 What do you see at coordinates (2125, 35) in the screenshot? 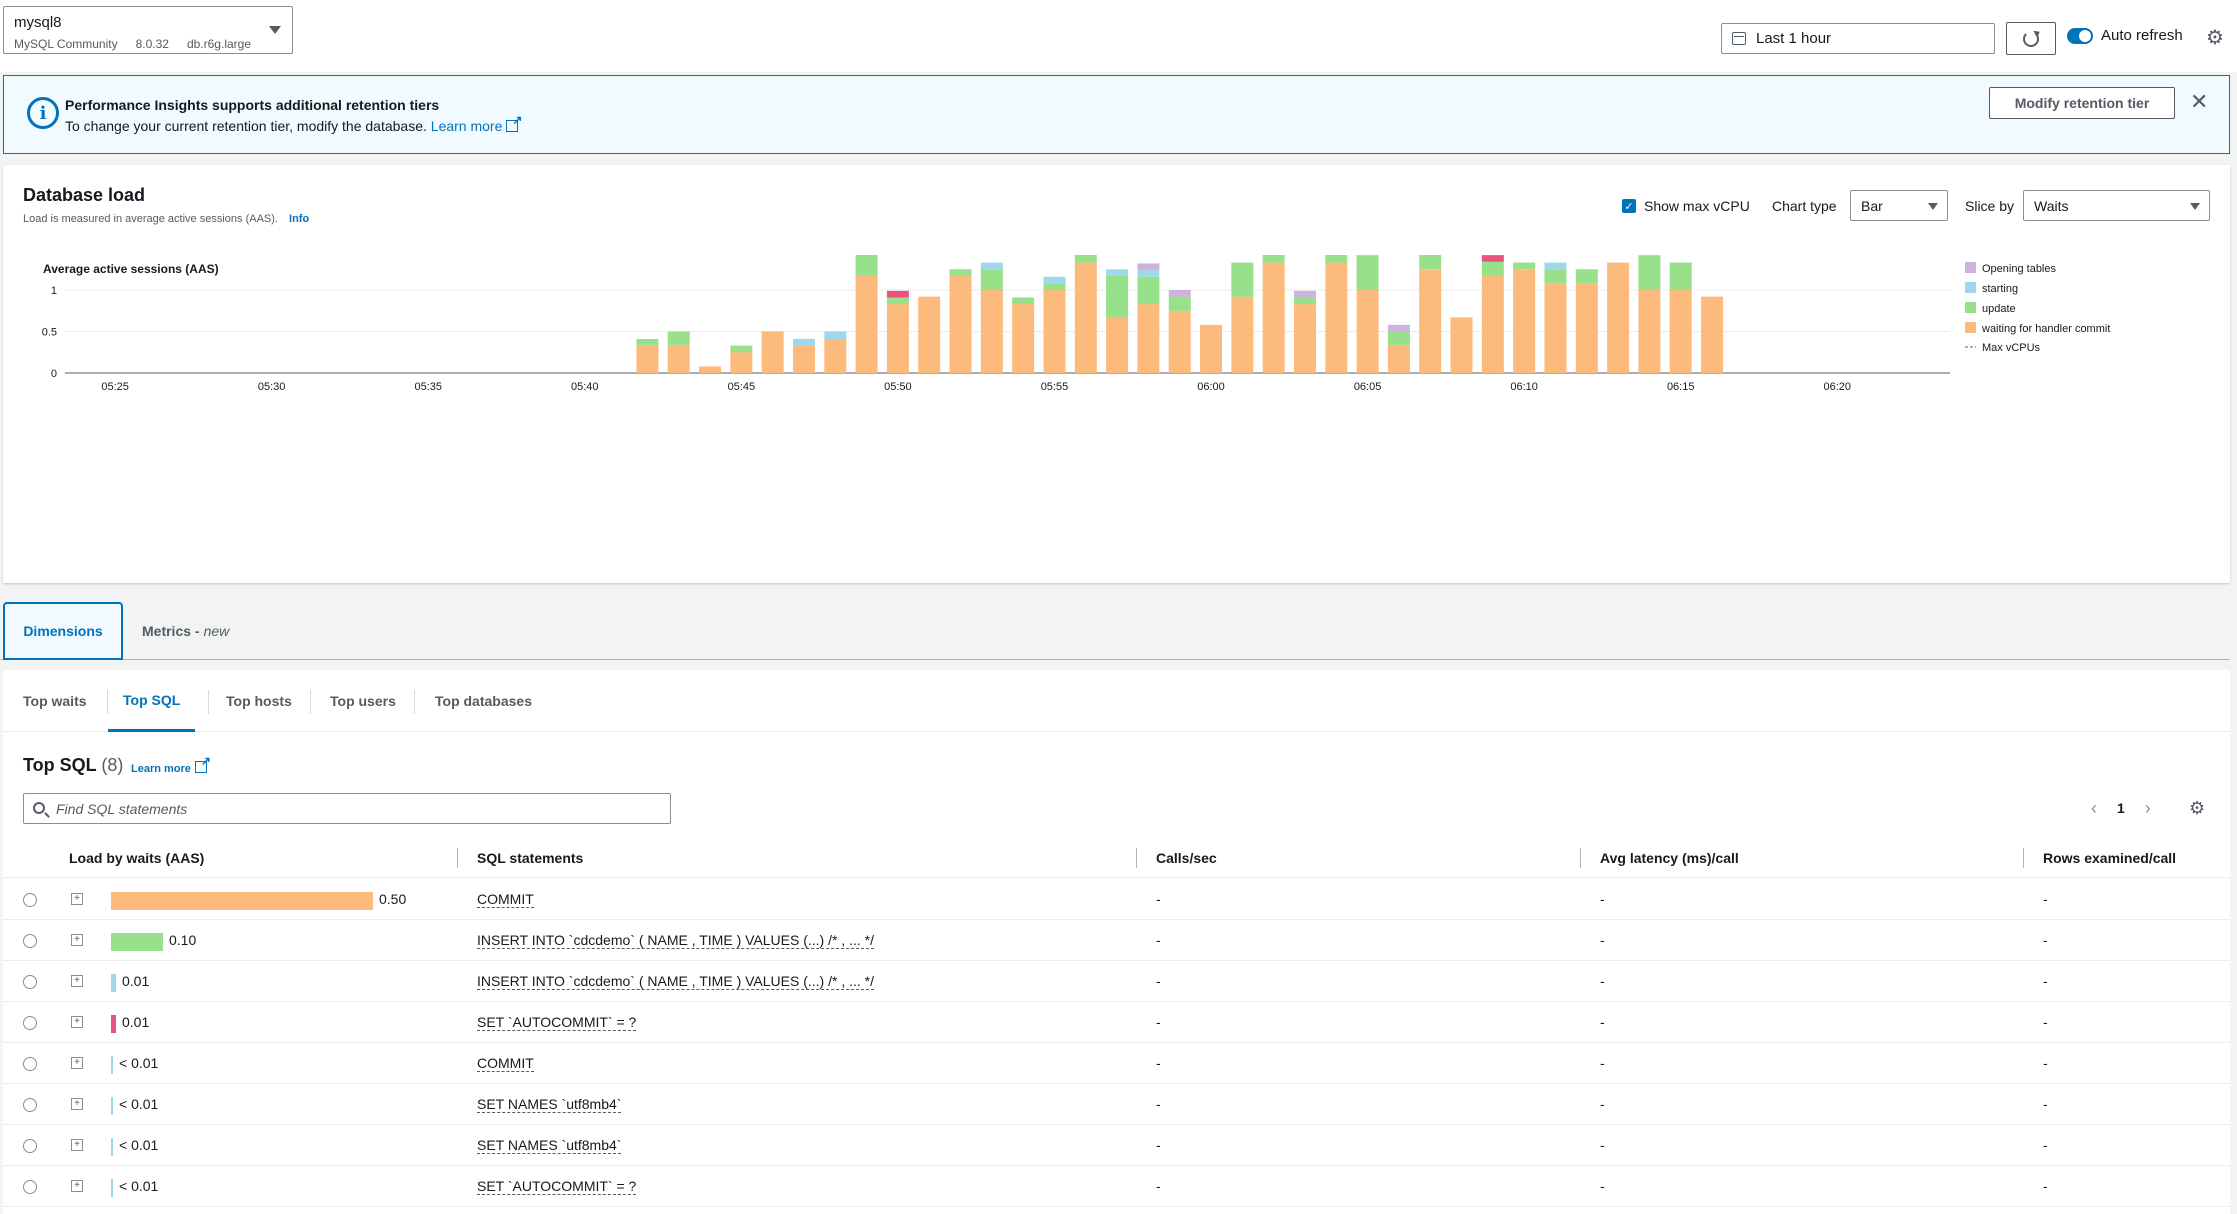
I see `auto-refresh-toggle: Auto refresh` at bounding box center [2125, 35].